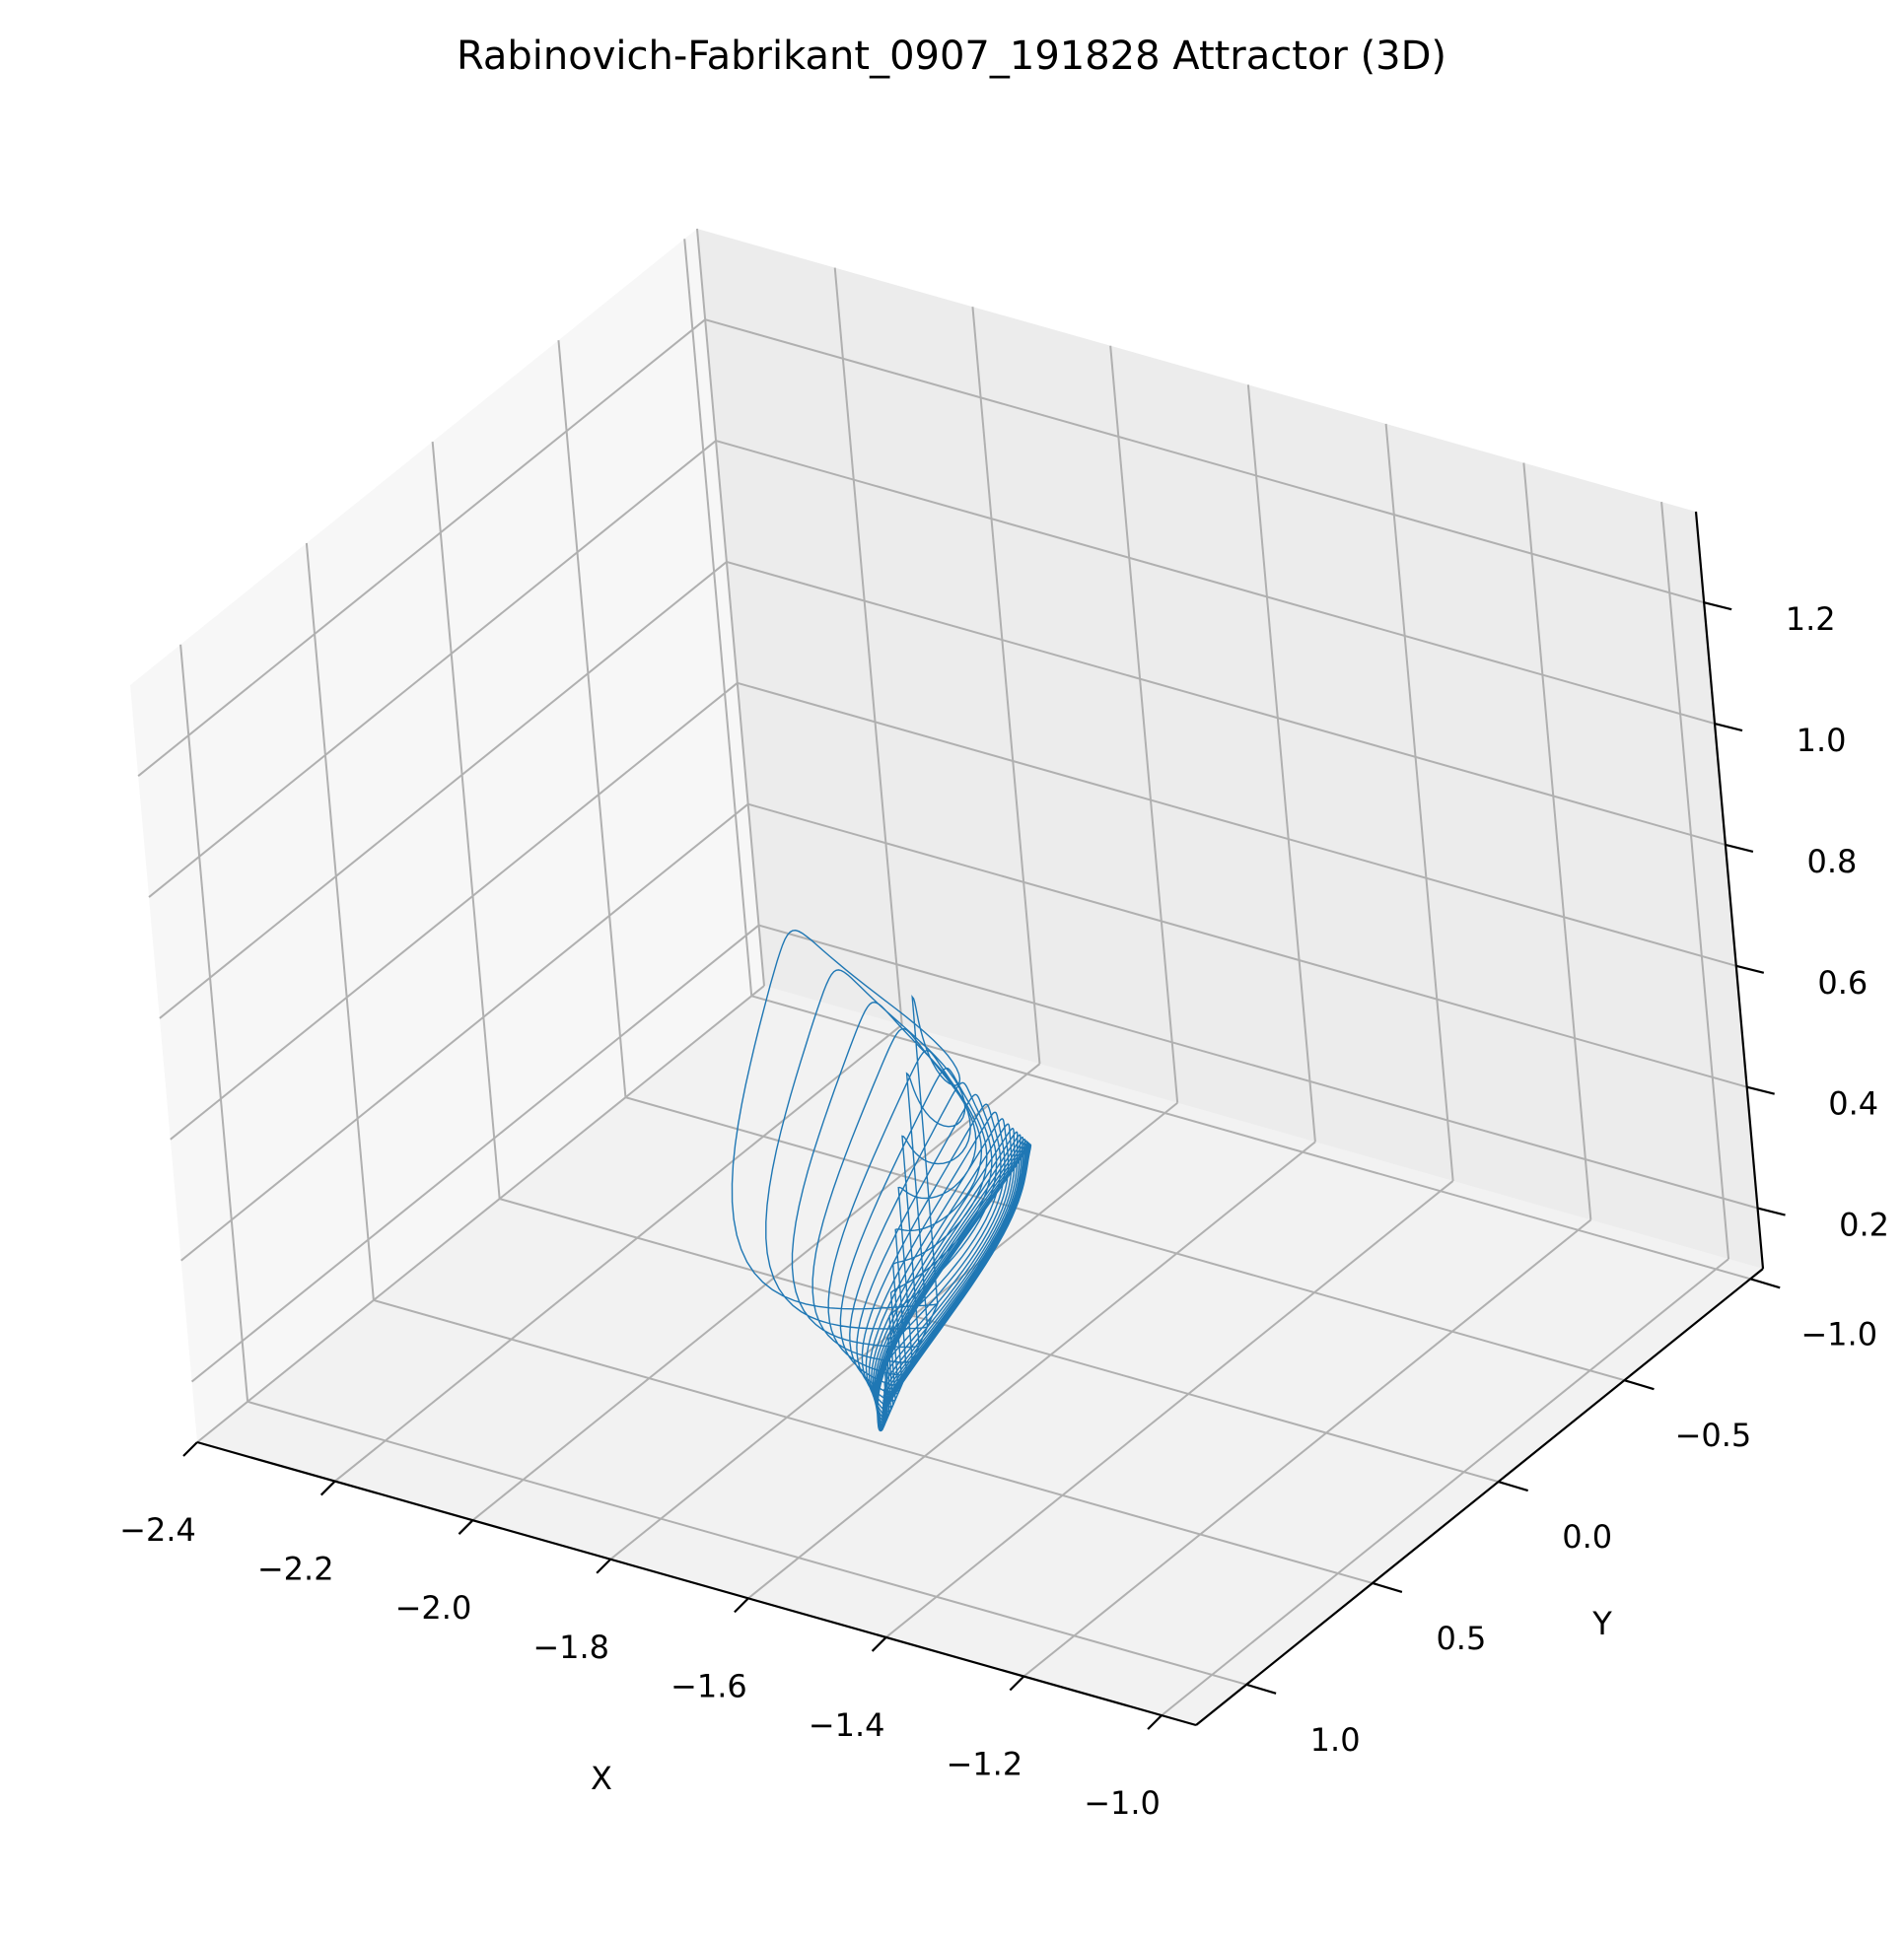 The height and width of the screenshot is (1943, 1904). I want to click on trajectory-line, so click(881, 1180).